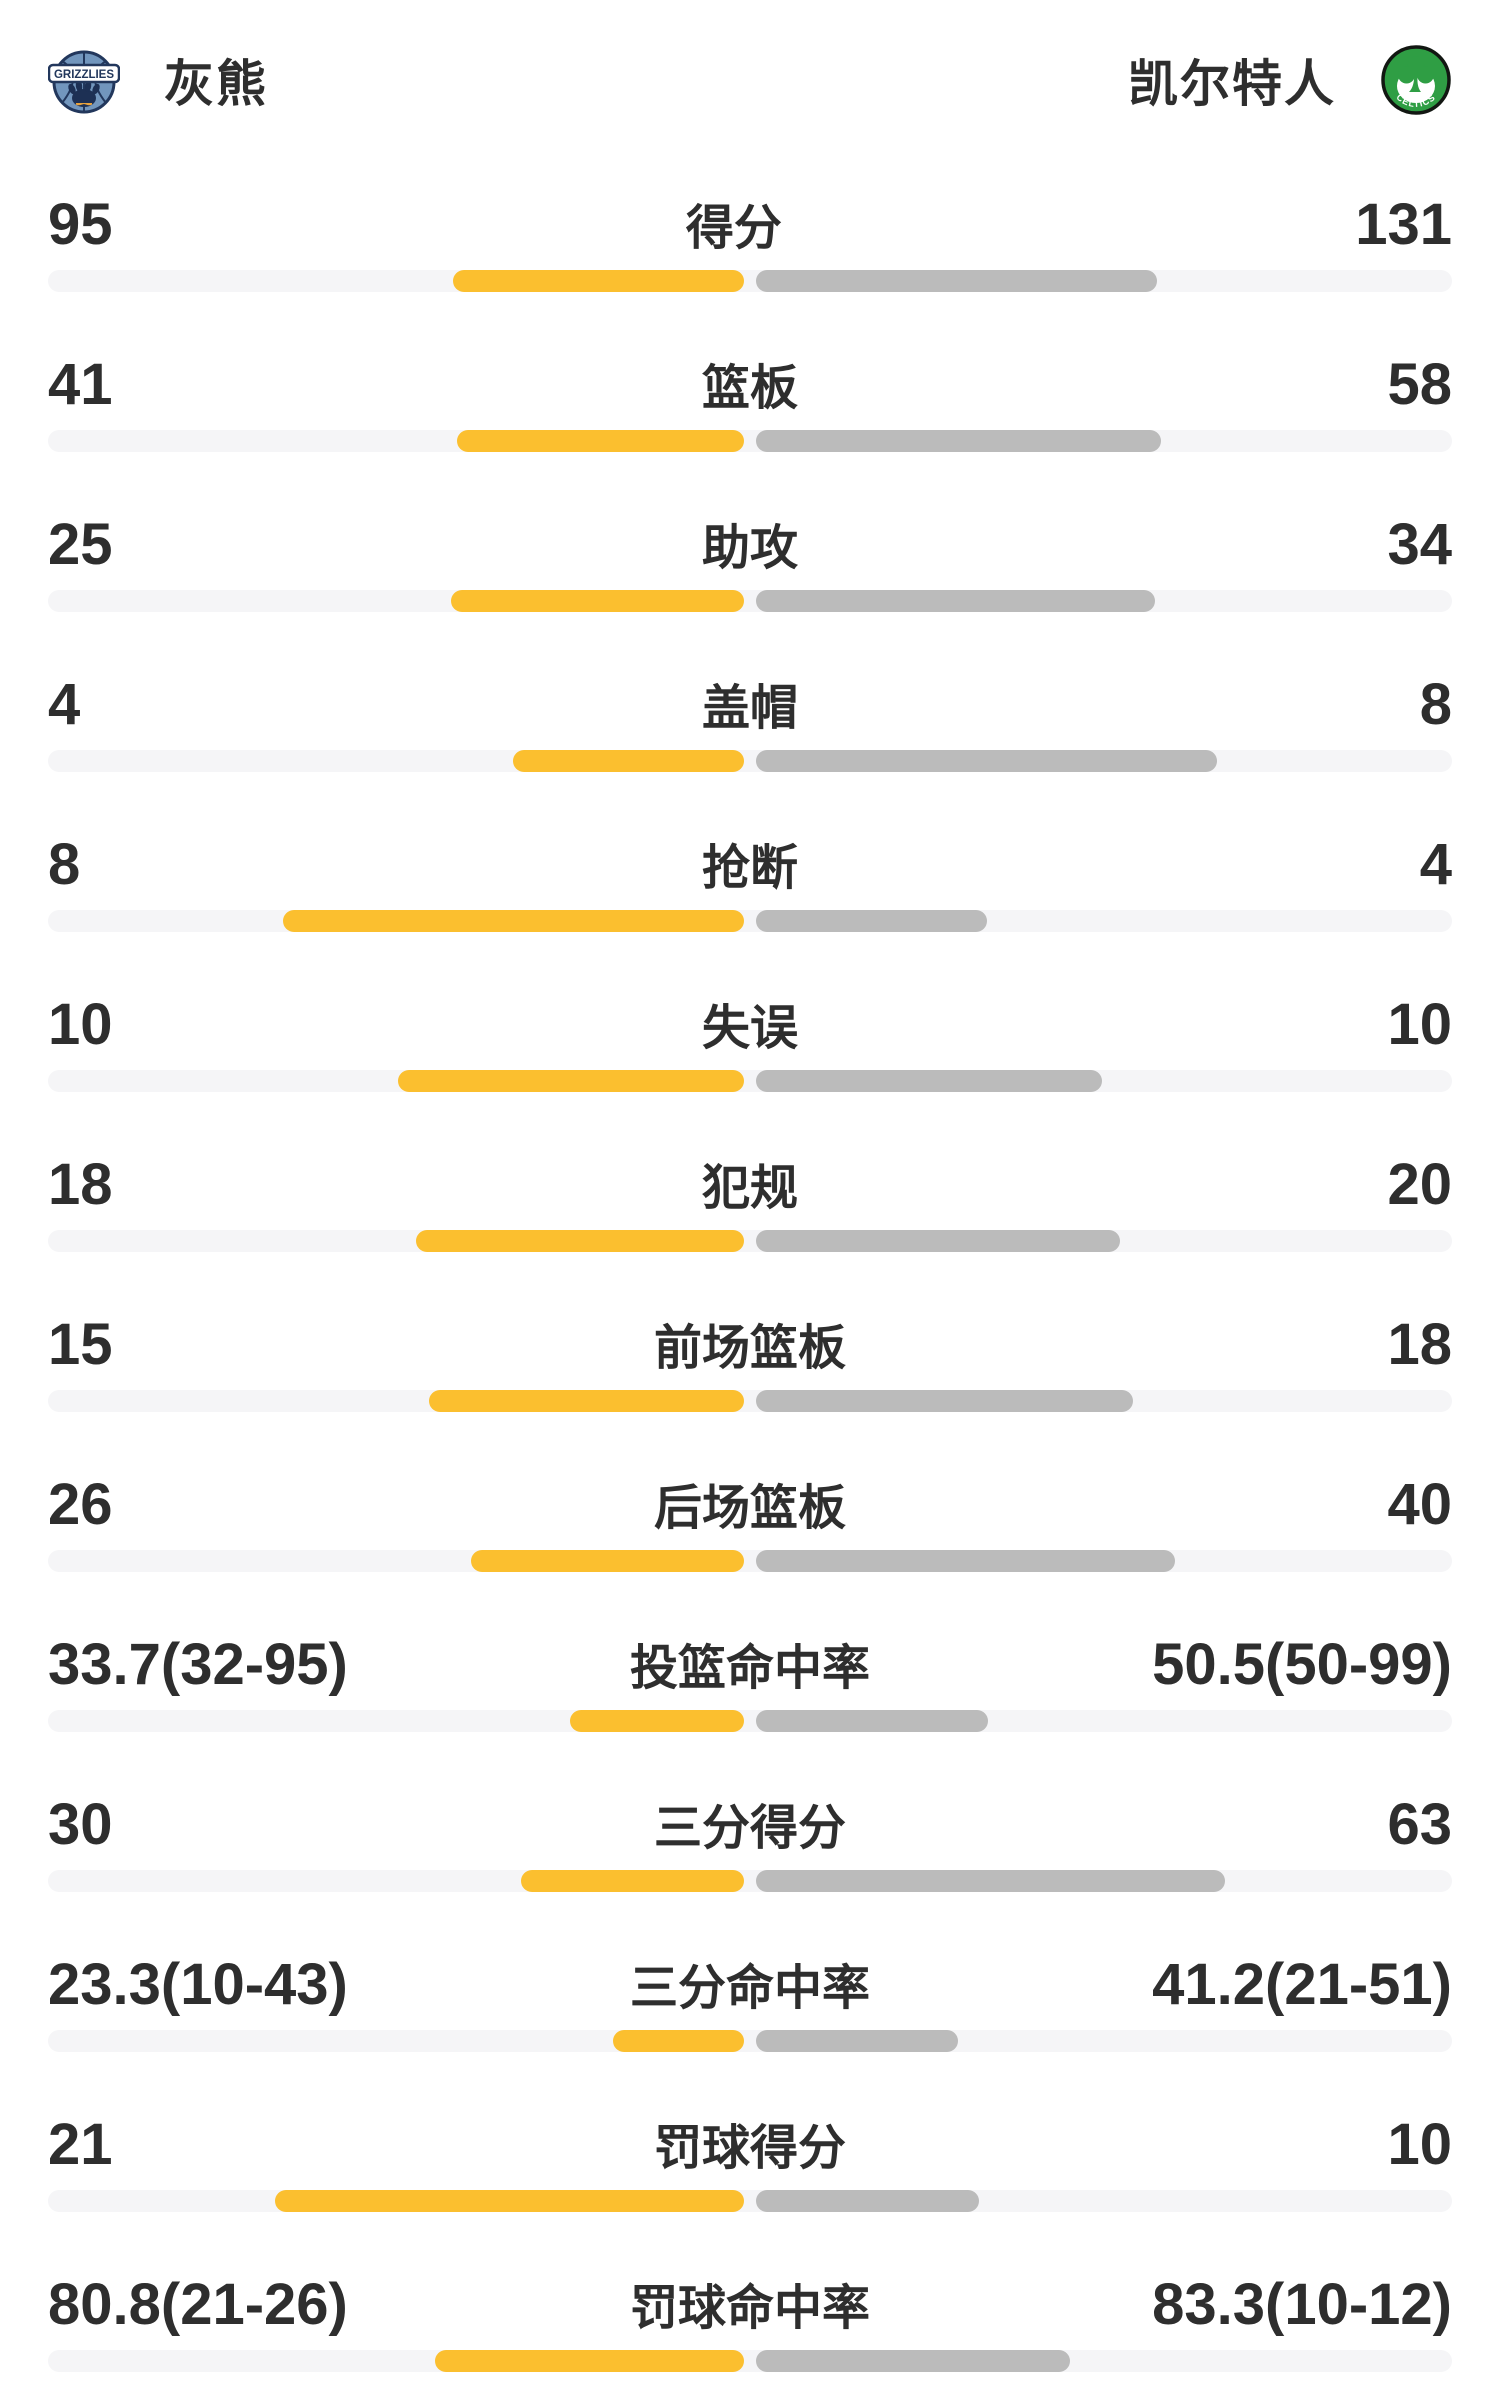 The image size is (1500, 2400). I want to click on stat-left-value: 30, so click(80, 1824).